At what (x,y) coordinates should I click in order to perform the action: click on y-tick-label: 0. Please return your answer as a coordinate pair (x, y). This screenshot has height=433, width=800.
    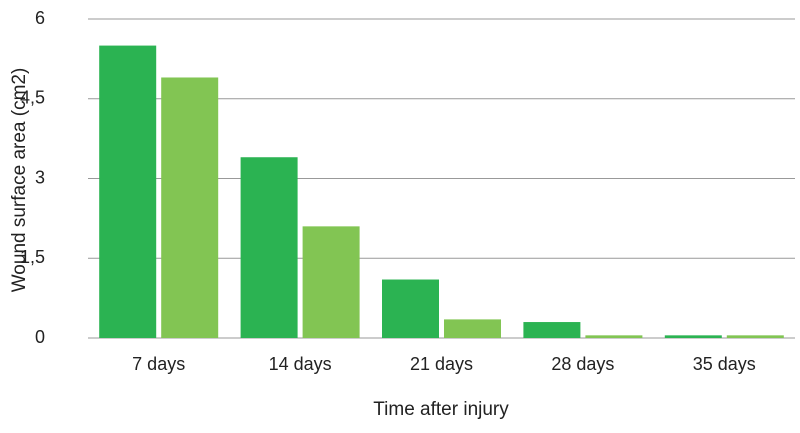
    Looking at the image, I should click on (40, 337).